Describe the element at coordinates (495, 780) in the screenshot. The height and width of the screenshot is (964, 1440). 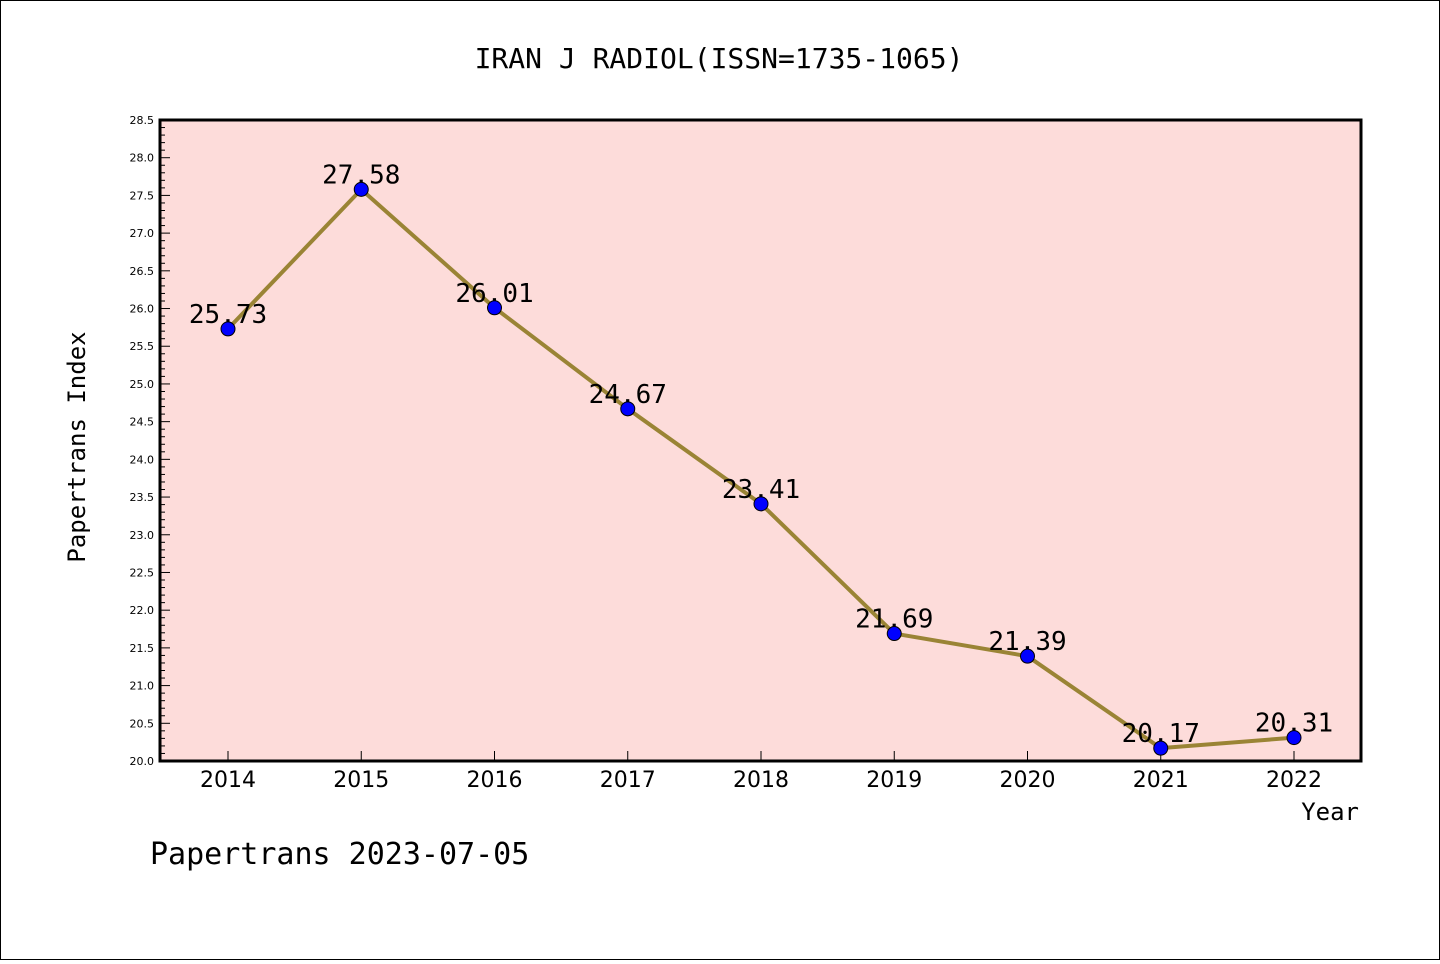
I see `x-tick-label: 2016` at that location.